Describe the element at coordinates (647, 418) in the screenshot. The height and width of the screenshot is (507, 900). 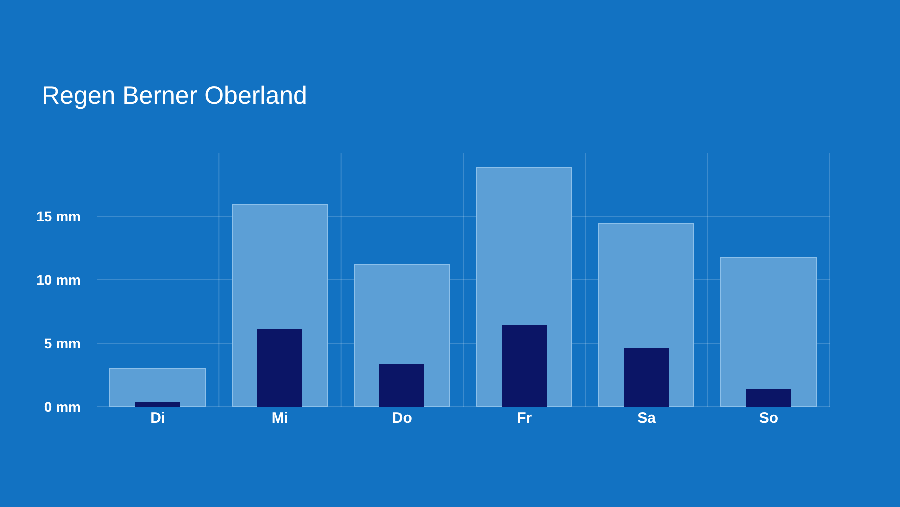
I see `x-tick-label: Sa` at that location.